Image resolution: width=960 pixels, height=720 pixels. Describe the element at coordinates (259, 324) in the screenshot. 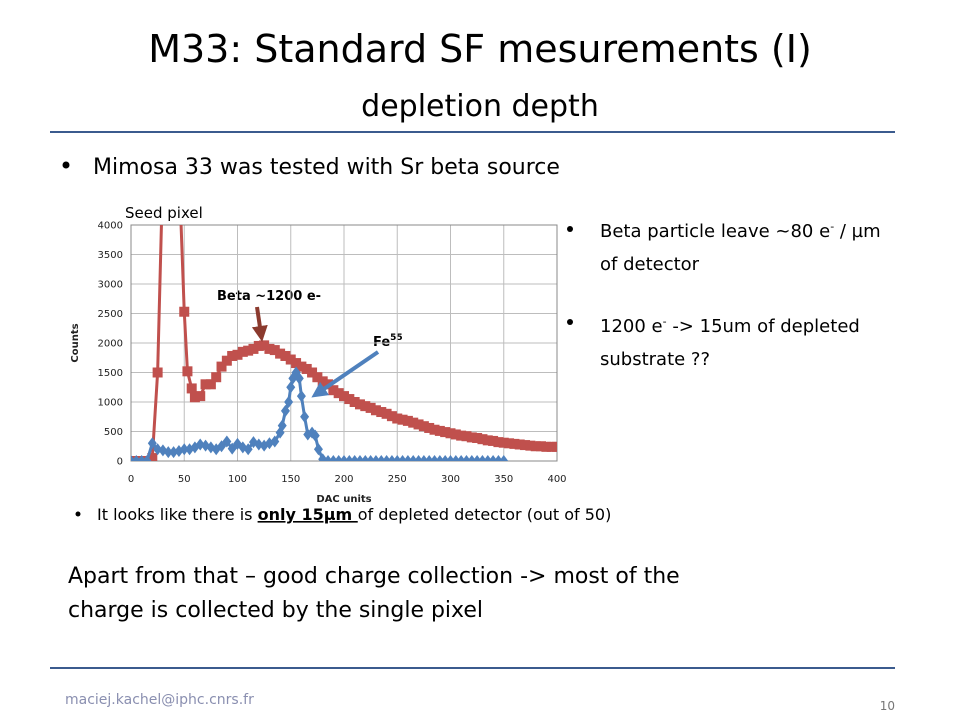

I see `arrow` at that location.